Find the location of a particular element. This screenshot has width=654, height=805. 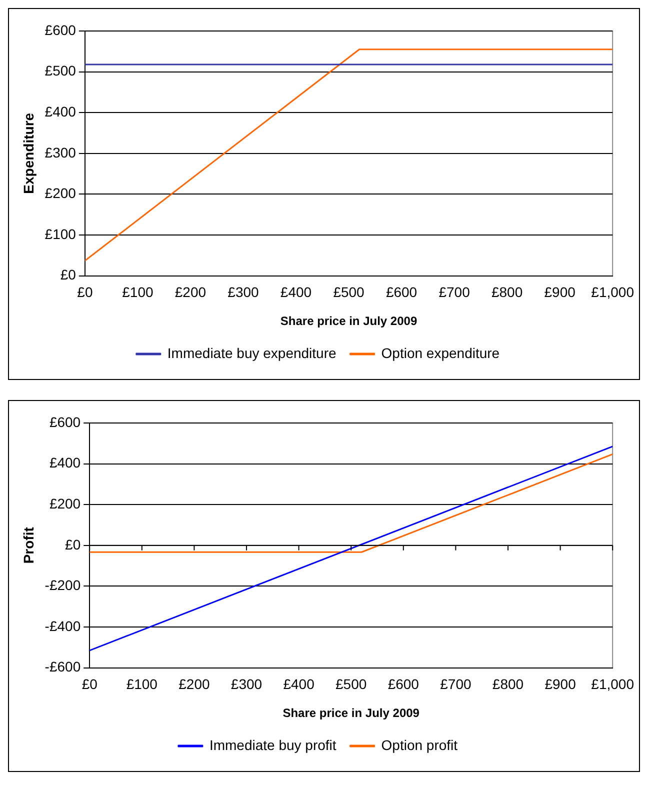

y-tick-label: -£200 is located at coordinates (62, 585).